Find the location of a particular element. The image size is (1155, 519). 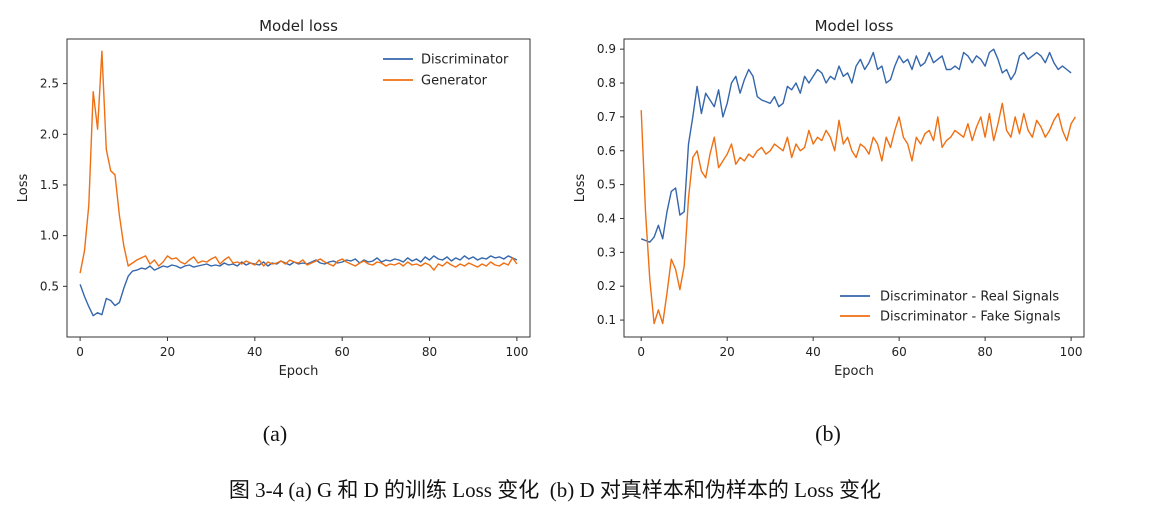

y-tick-label: 0.1 is located at coordinates (606, 320).